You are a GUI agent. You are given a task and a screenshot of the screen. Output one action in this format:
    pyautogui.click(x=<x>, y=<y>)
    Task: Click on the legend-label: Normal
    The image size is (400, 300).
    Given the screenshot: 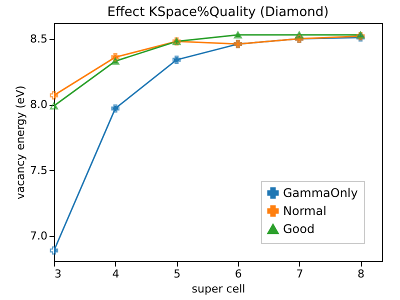 What is the action you would take?
    pyautogui.click(x=304, y=211)
    